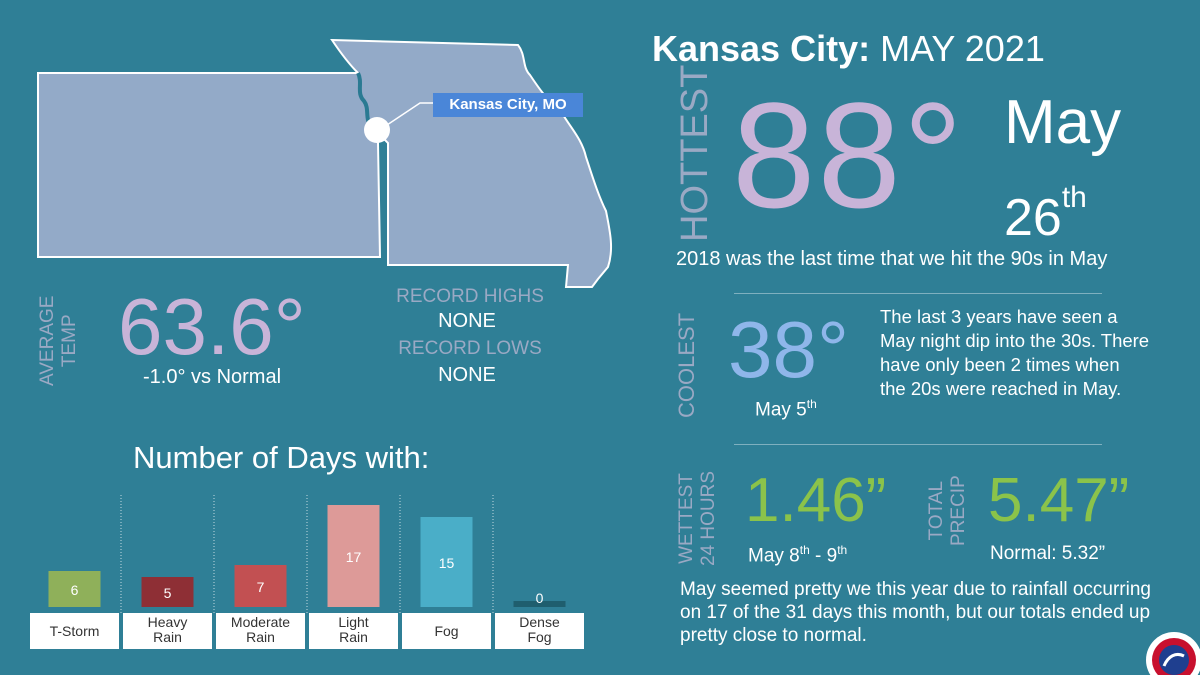 The width and height of the screenshot is (1200, 675). I want to click on bar-t-storm, so click(74, 589).